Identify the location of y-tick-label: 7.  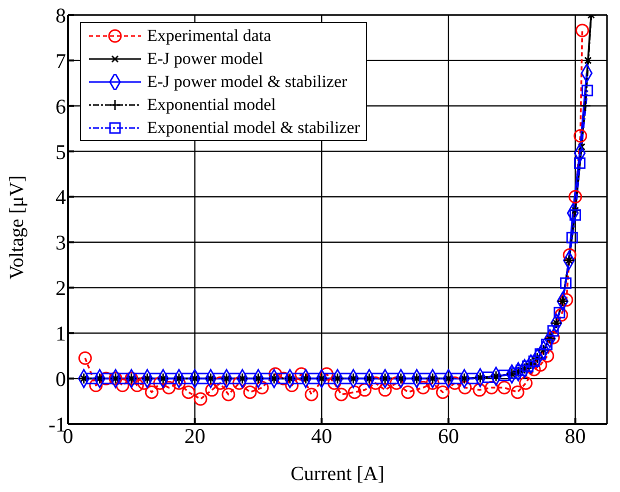
(61, 60).